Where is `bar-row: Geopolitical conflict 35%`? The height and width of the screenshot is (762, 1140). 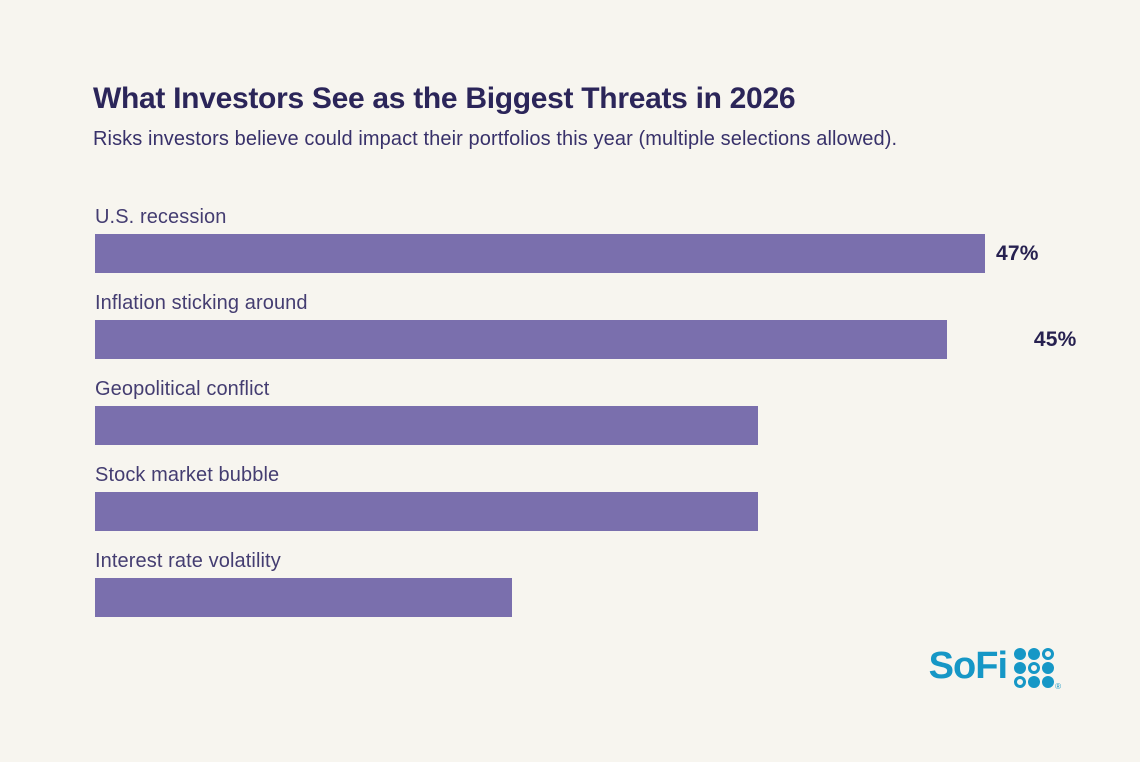 bar-row: Geopolitical conflict 35% is located at coordinates (595, 411).